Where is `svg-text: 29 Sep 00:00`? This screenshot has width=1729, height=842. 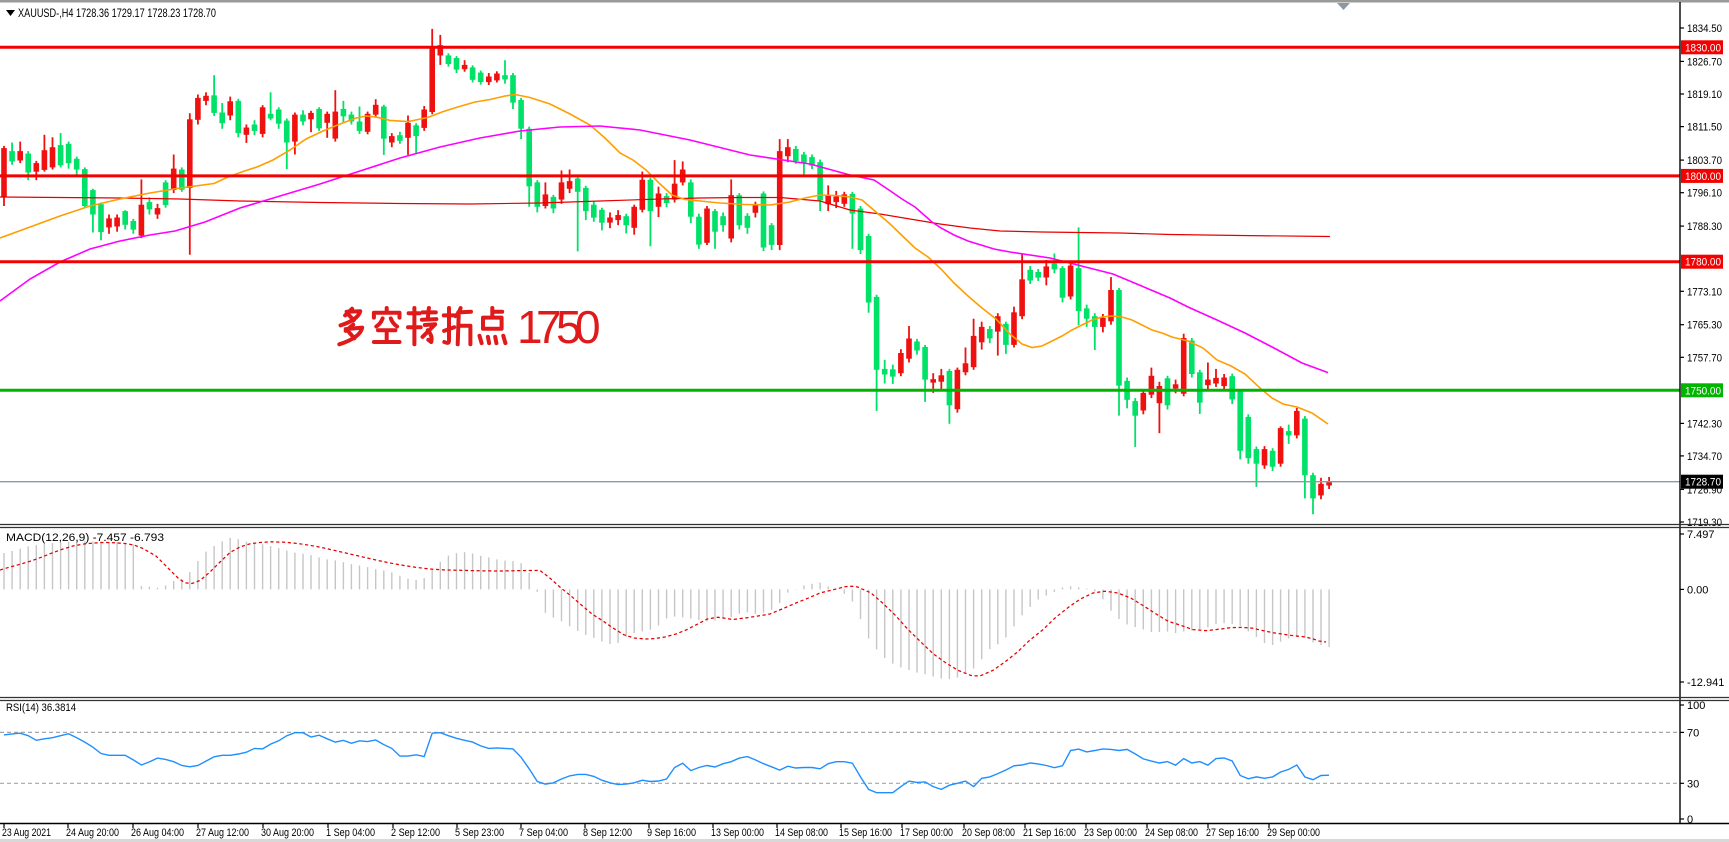 svg-text: 29 Sep 00:00 is located at coordinates (1293, 833).